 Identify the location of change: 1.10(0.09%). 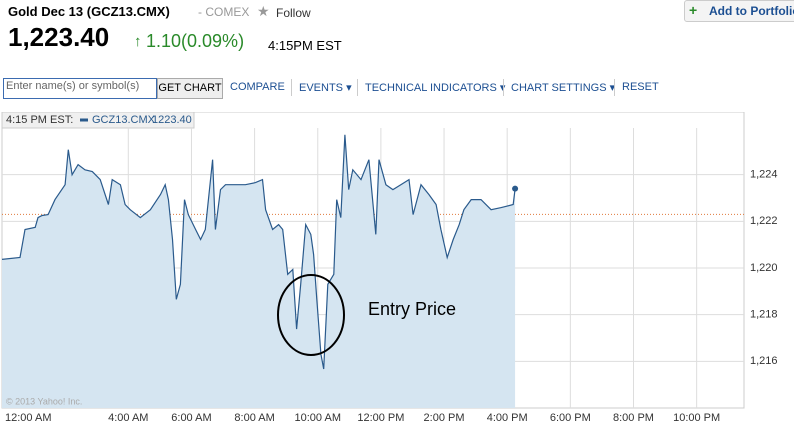
(195, 41).